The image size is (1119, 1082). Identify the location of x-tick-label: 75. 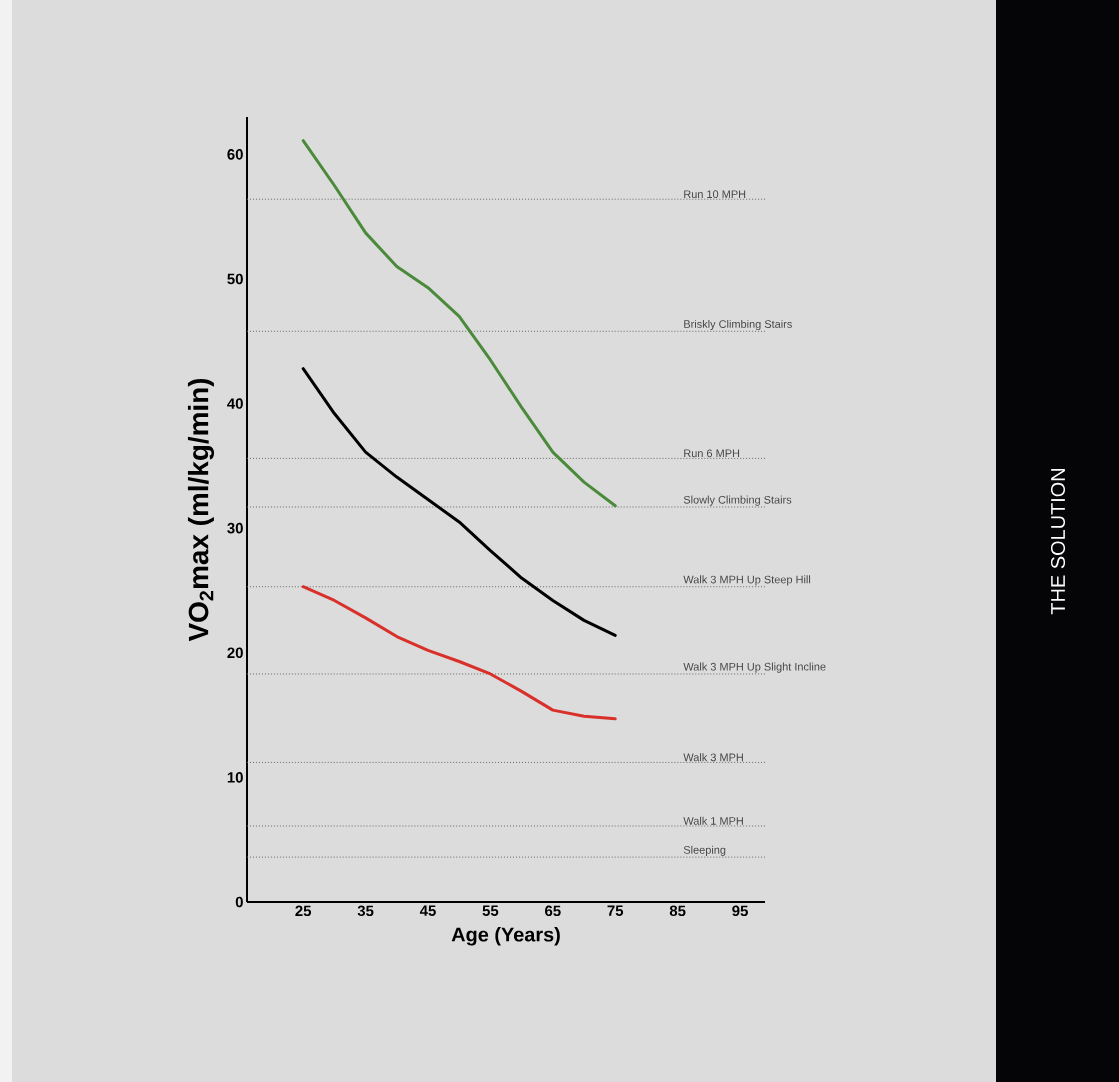
(615, 910).